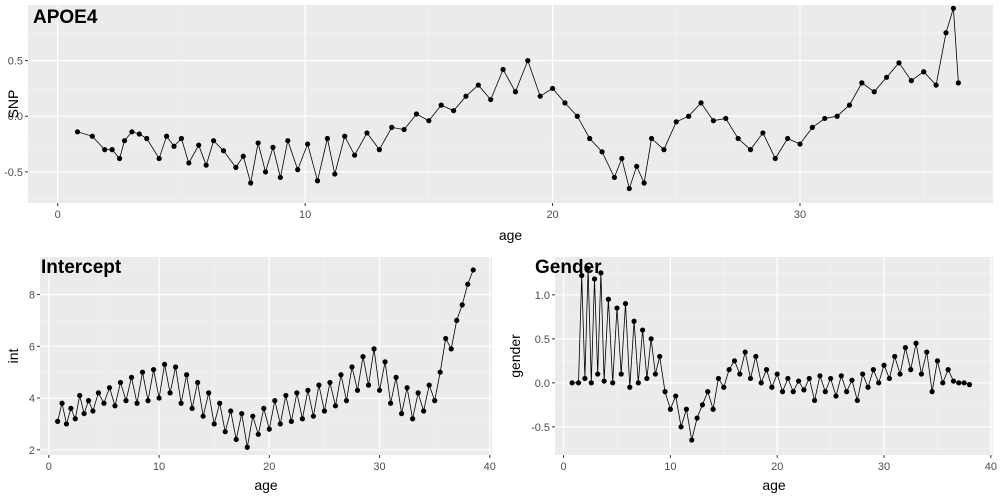 This screenshot has width=1000, height=500. Describe the element at coordinates (515, 356) in the screenshot. I see `gender-y-axis-title: gender` at that location.